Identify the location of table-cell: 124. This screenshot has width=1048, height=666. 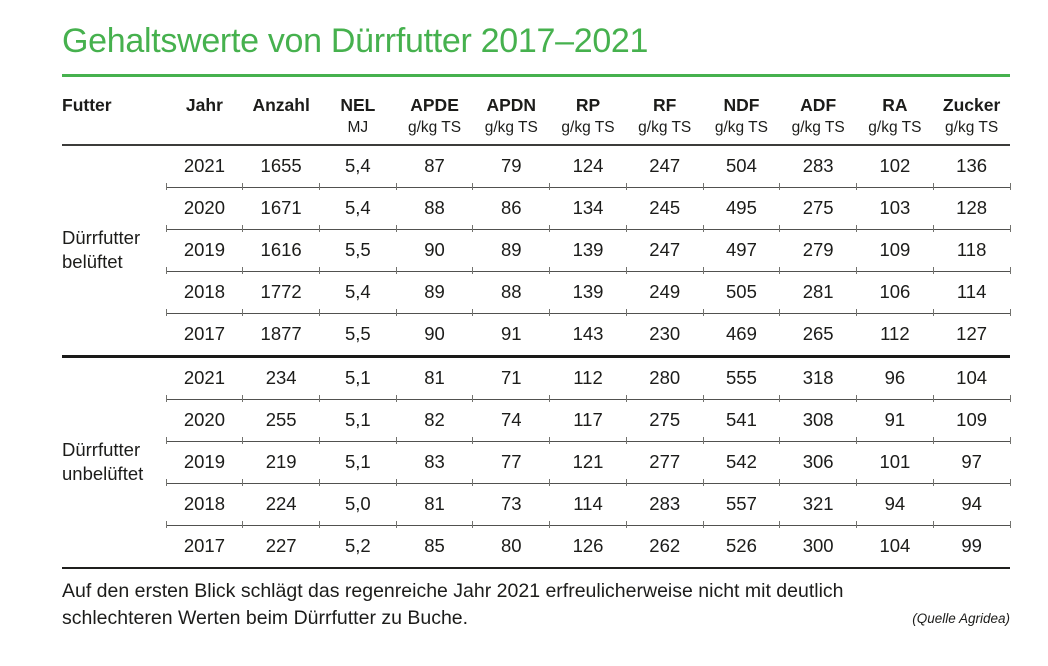
(588, 166).